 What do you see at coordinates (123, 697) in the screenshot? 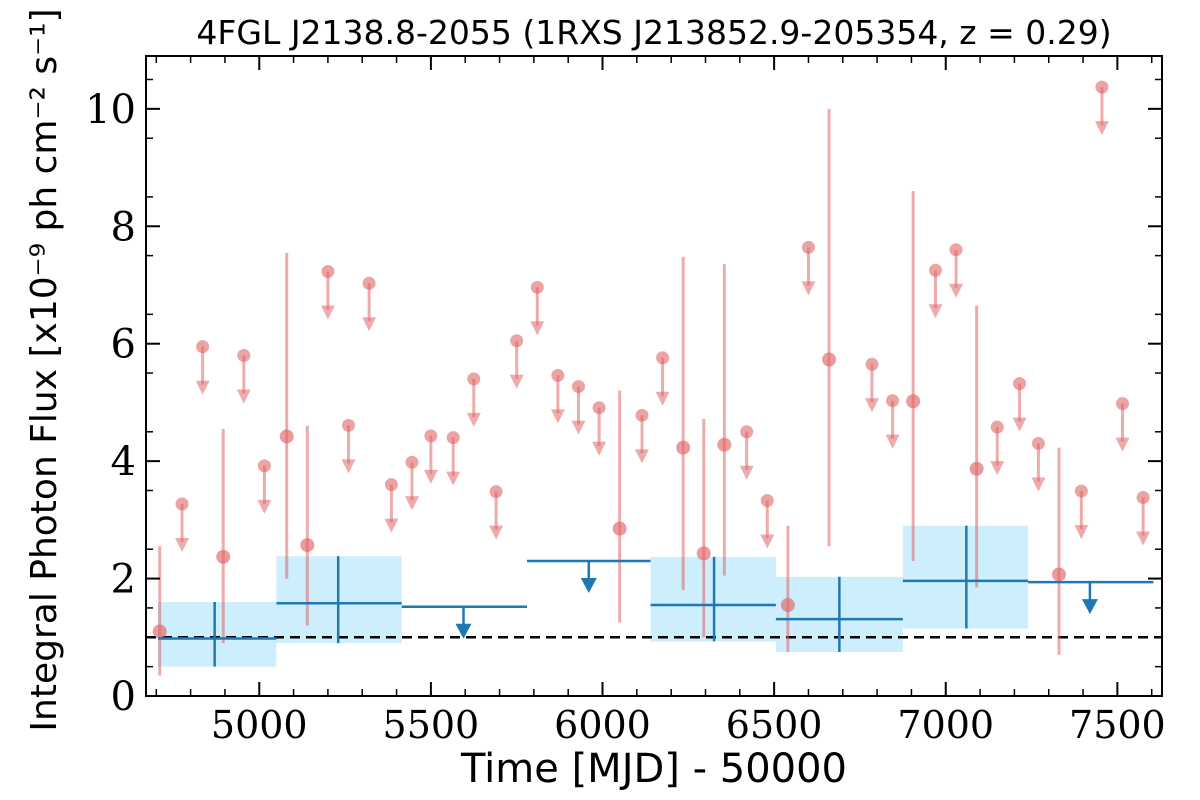
I see `y-tick-label: 0` at bounding box center [123, 697].